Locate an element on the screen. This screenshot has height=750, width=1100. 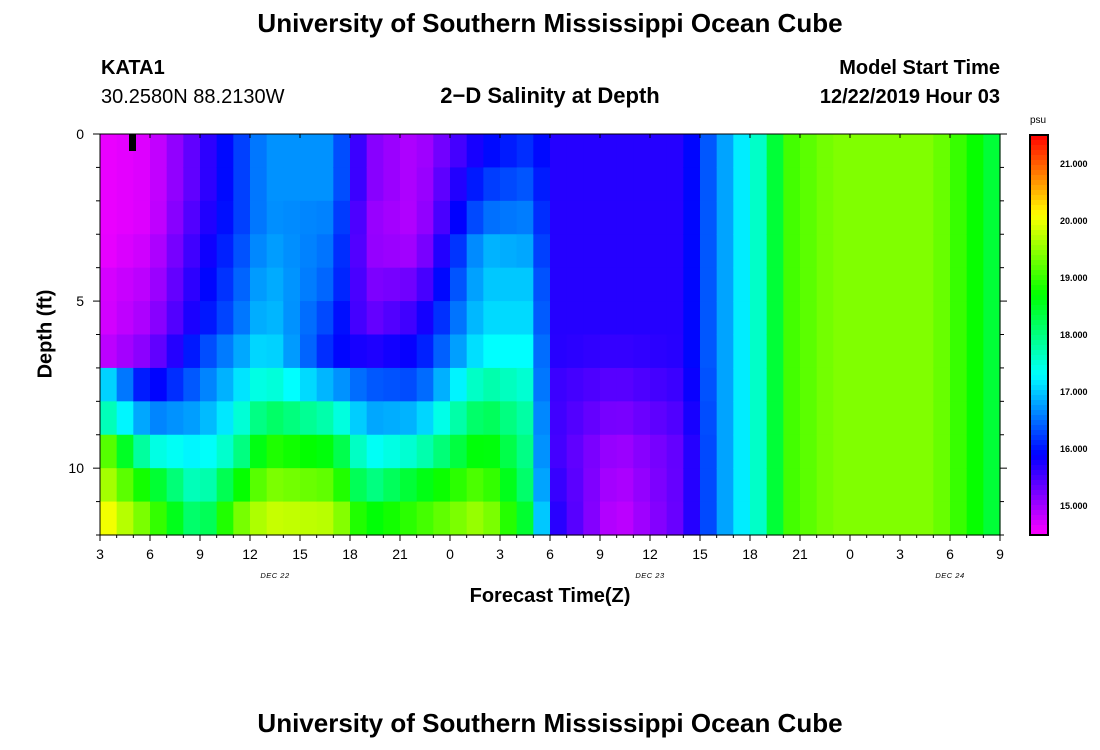
y-tick-label: 0 is located at coordinates (80, 134).